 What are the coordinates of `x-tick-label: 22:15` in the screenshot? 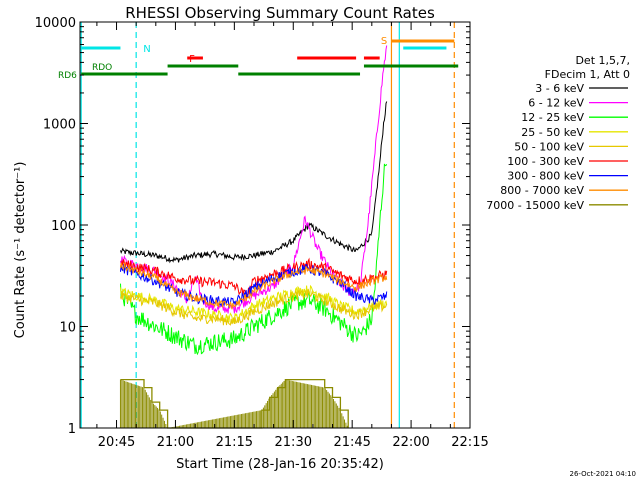 It's located at (469, 442).